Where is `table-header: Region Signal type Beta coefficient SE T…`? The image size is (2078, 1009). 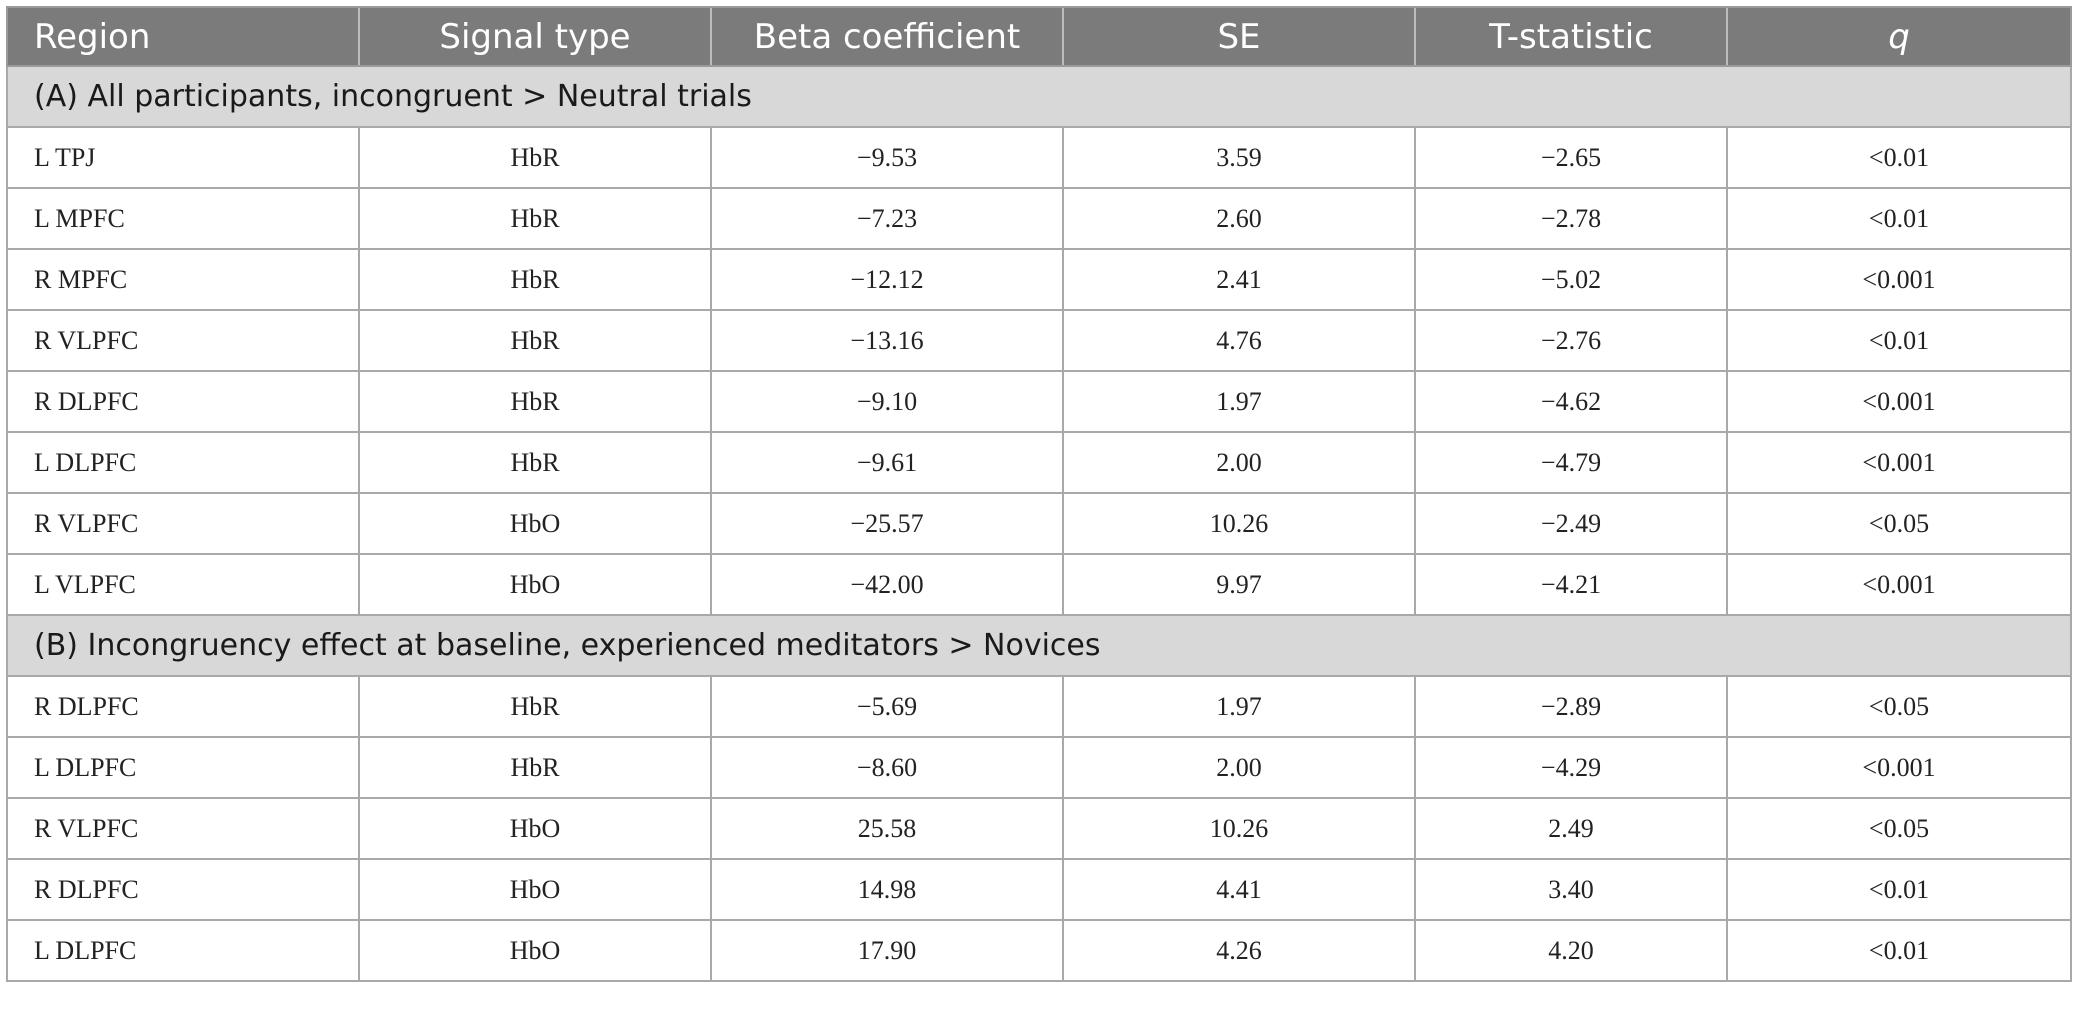 table-header: Region Signal type Beta coefficient SE T… is located at coordinates (1039, 36).